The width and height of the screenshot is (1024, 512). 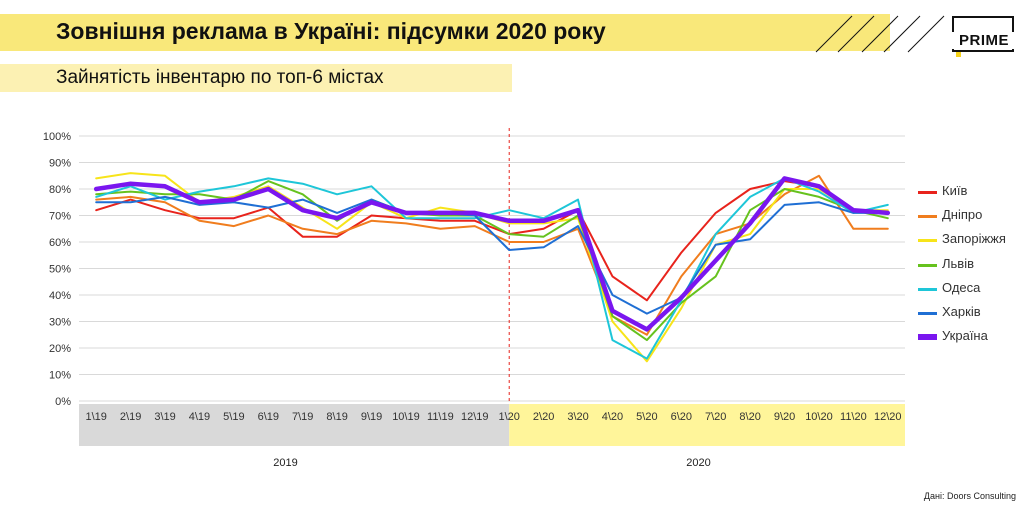 What do you see at coordinates (974, 239) in the screenshot?
I see `legend-label: Запоріжжя` at bounding box center [974, 239].